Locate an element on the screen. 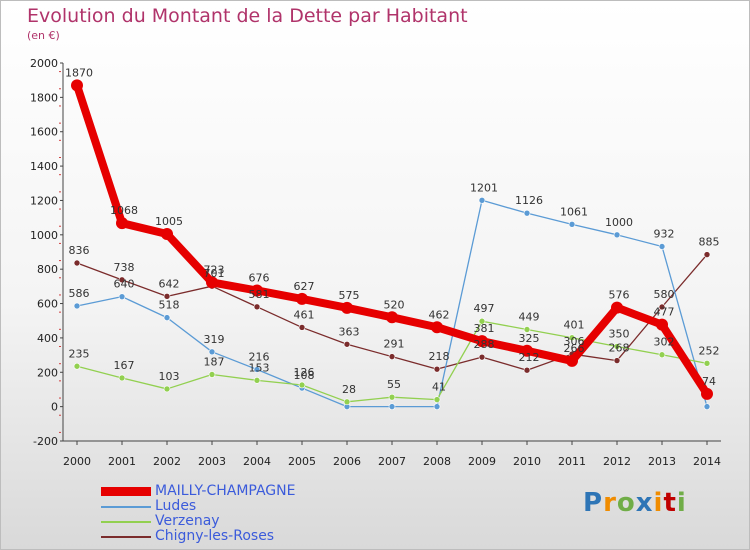  brand-letter: o is located at coordinates (626, 503).